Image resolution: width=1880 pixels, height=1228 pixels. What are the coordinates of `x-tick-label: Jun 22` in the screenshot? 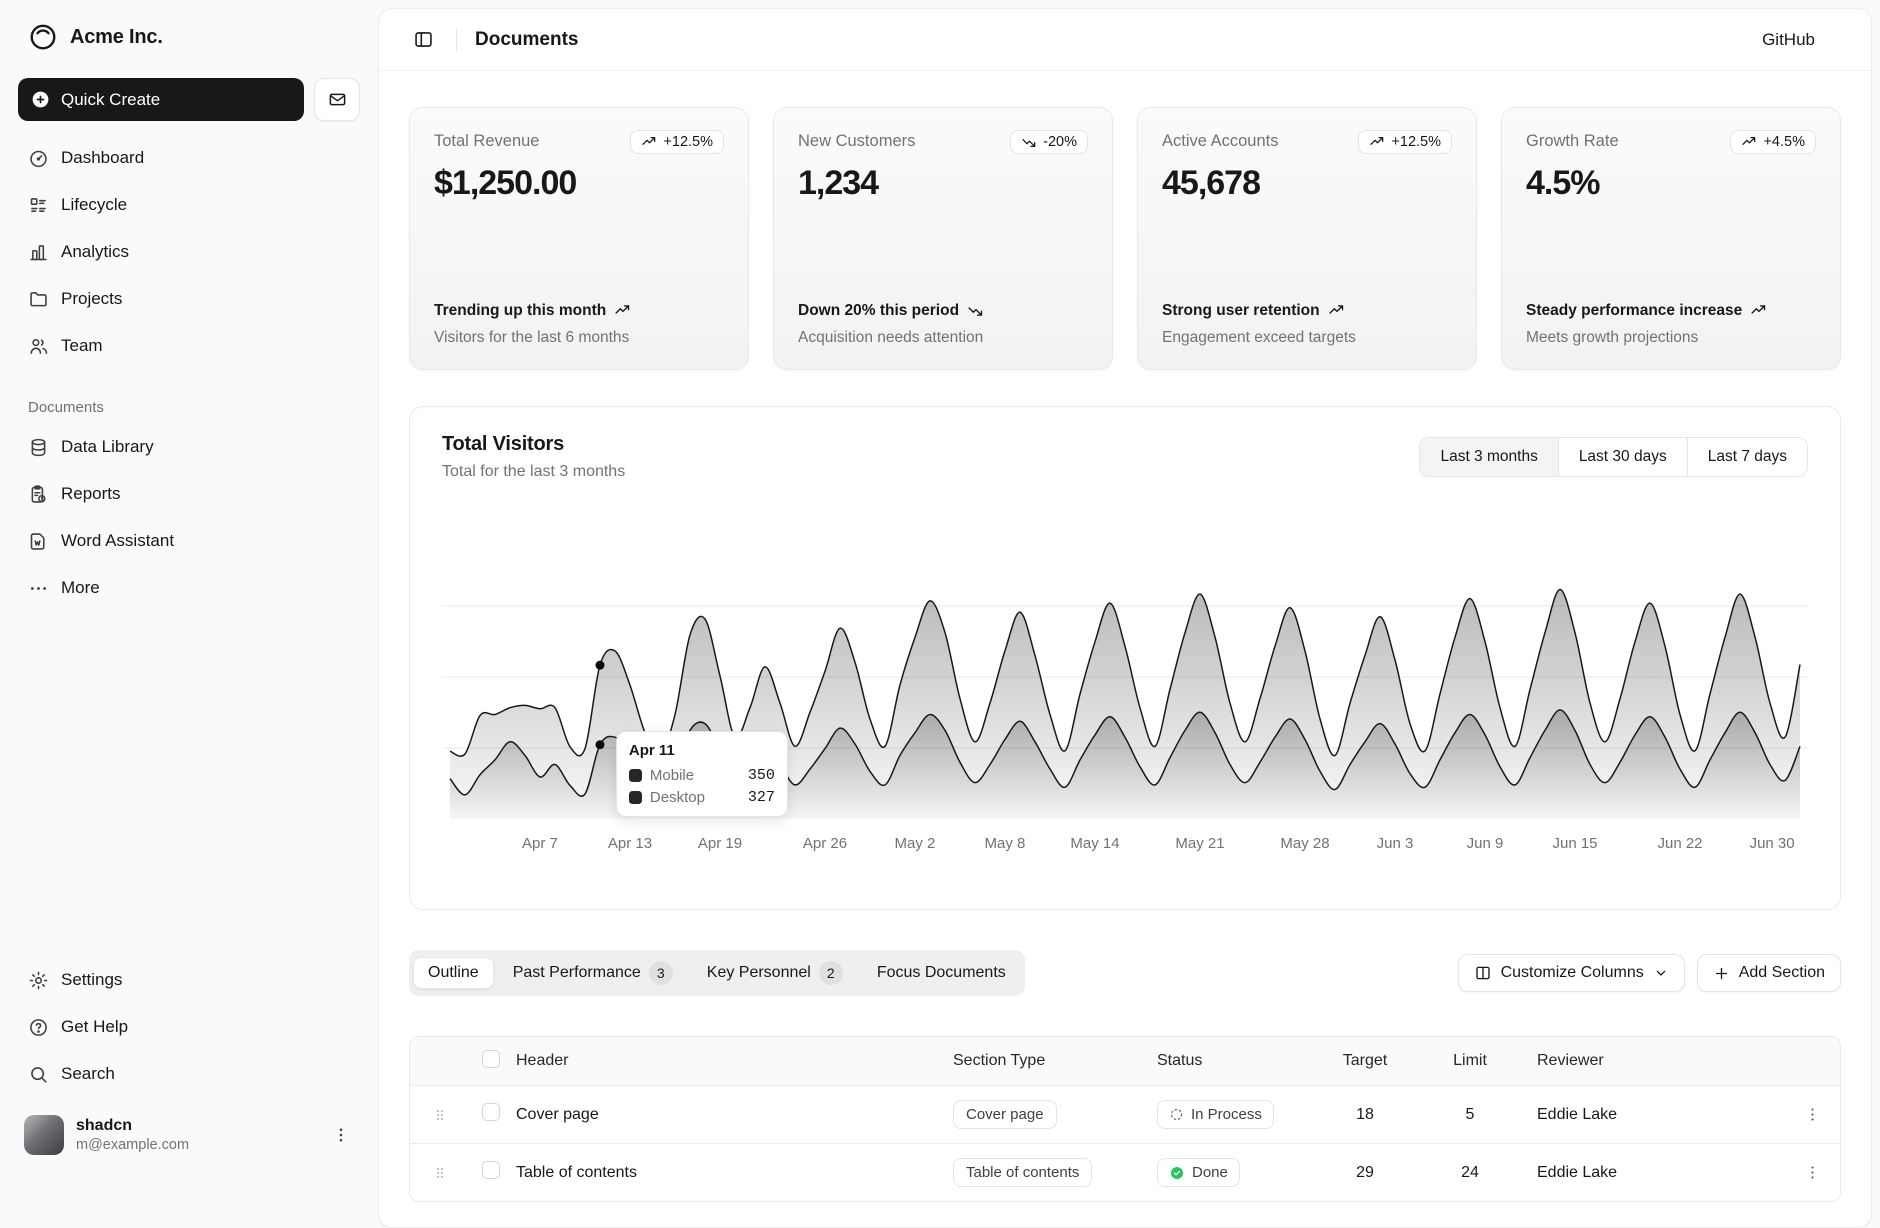 It's located at (1680, 843).